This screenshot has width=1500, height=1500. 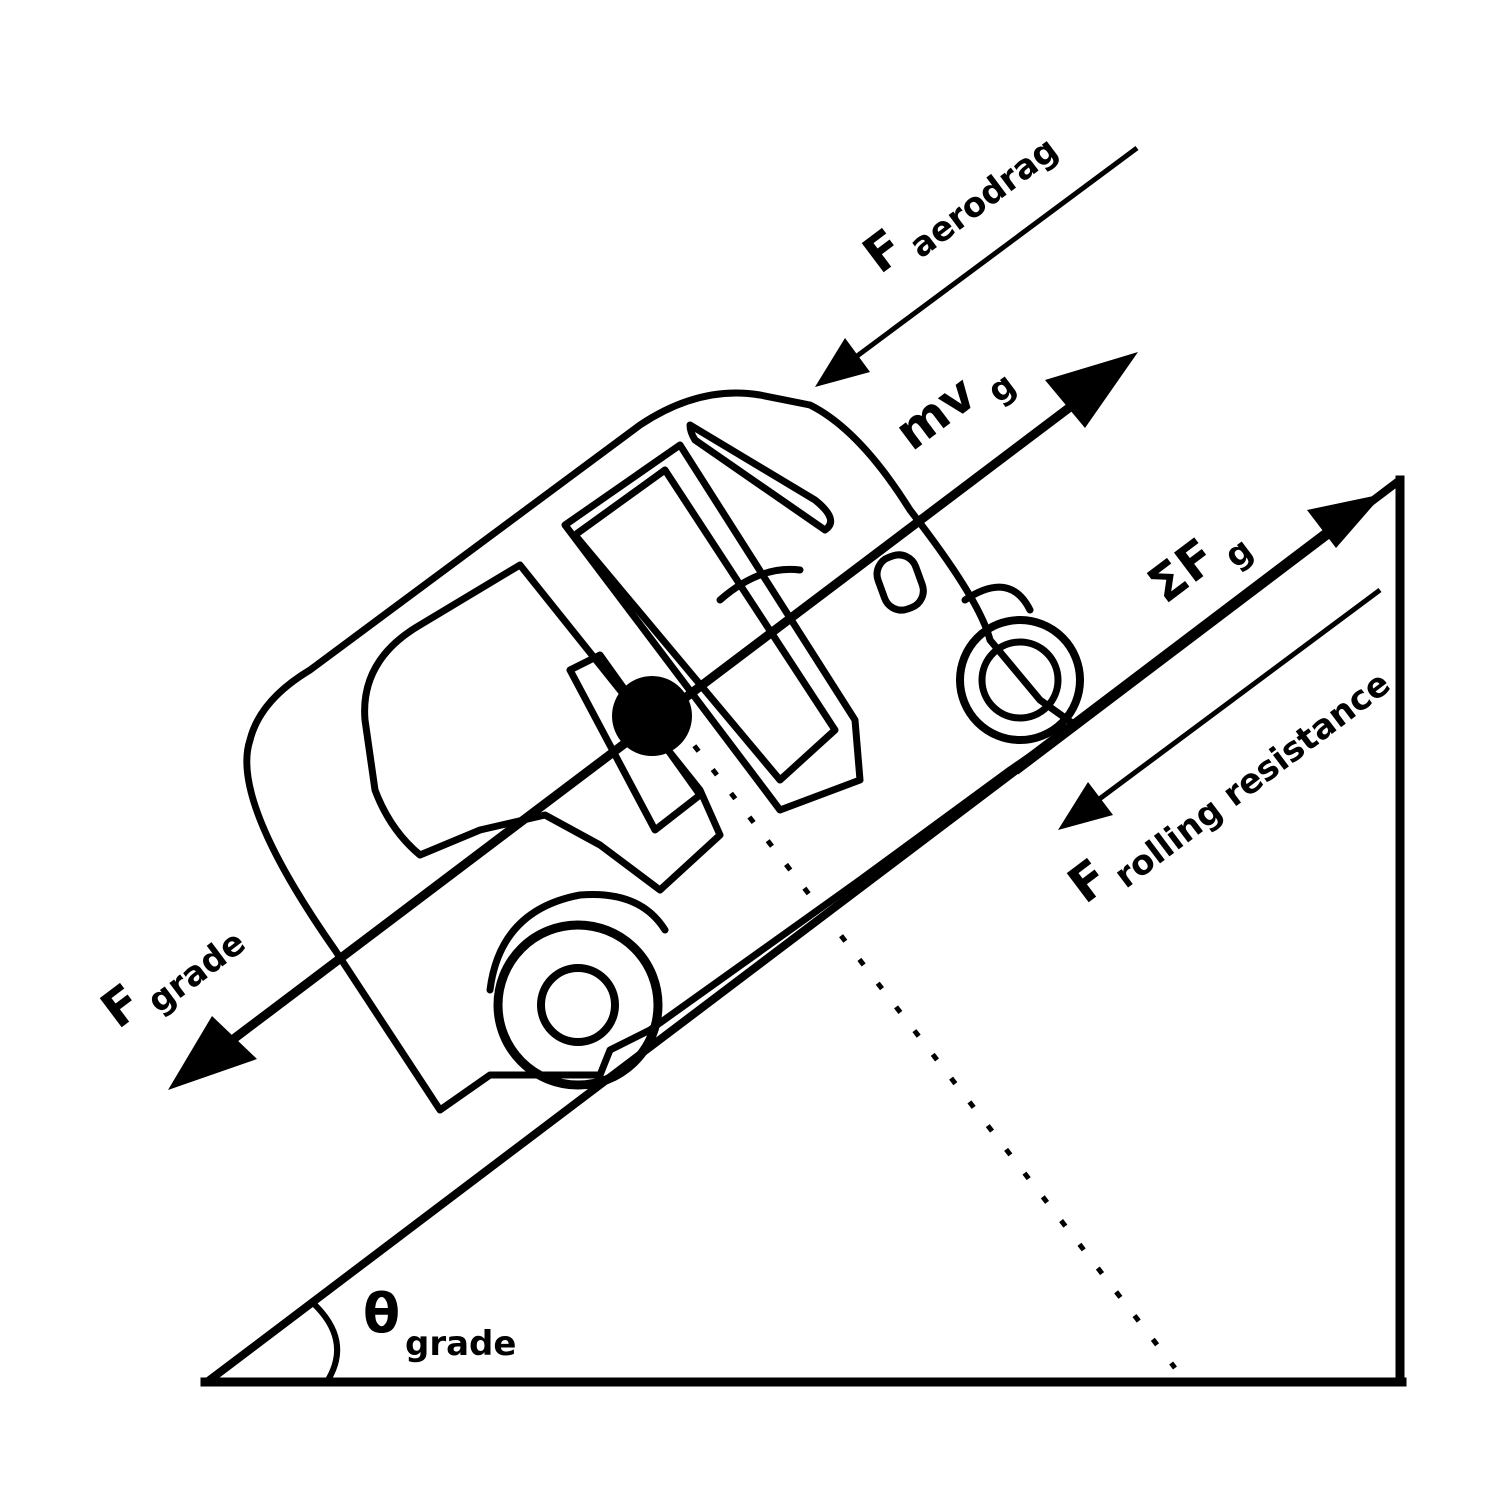 What do you see at coordinates (325, 1341) in the screenshot?
I see `angle-arc` at bounding box center [325, 1341].